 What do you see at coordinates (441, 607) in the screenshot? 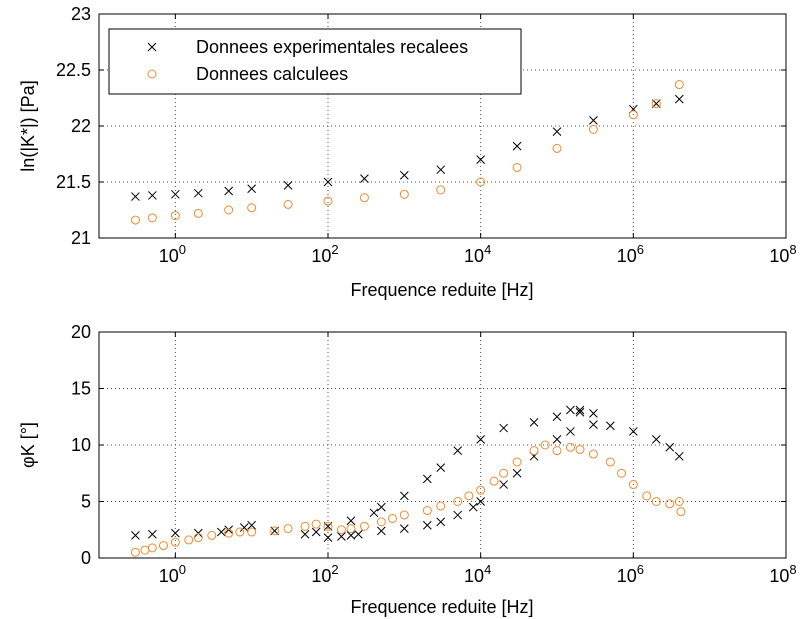
I see `x-axis-label: Frequence reduite [Hz]` at bounding box center [441, 607].